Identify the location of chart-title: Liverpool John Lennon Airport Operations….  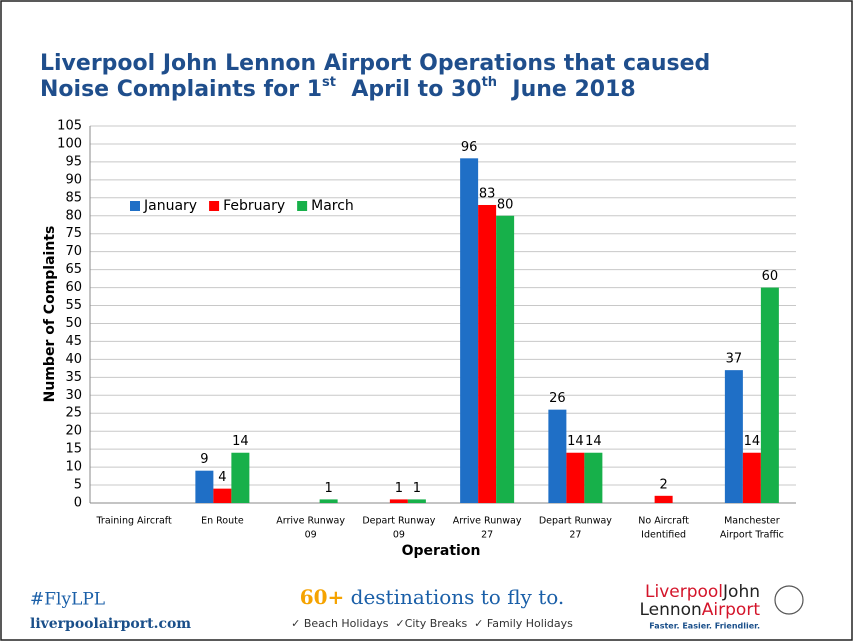
(375, 63).